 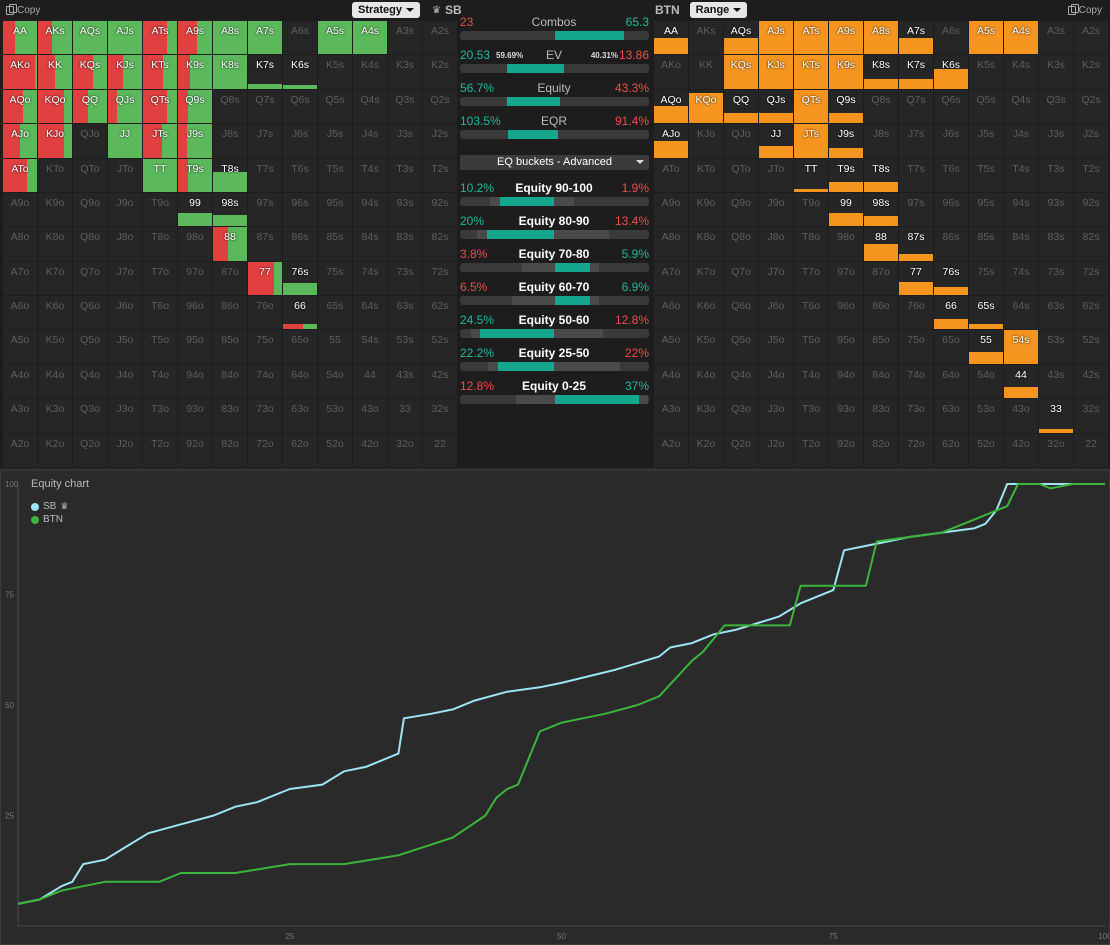 I want to click on btn-hand-cell-QTo: QTo, so click(x=741, y=175).